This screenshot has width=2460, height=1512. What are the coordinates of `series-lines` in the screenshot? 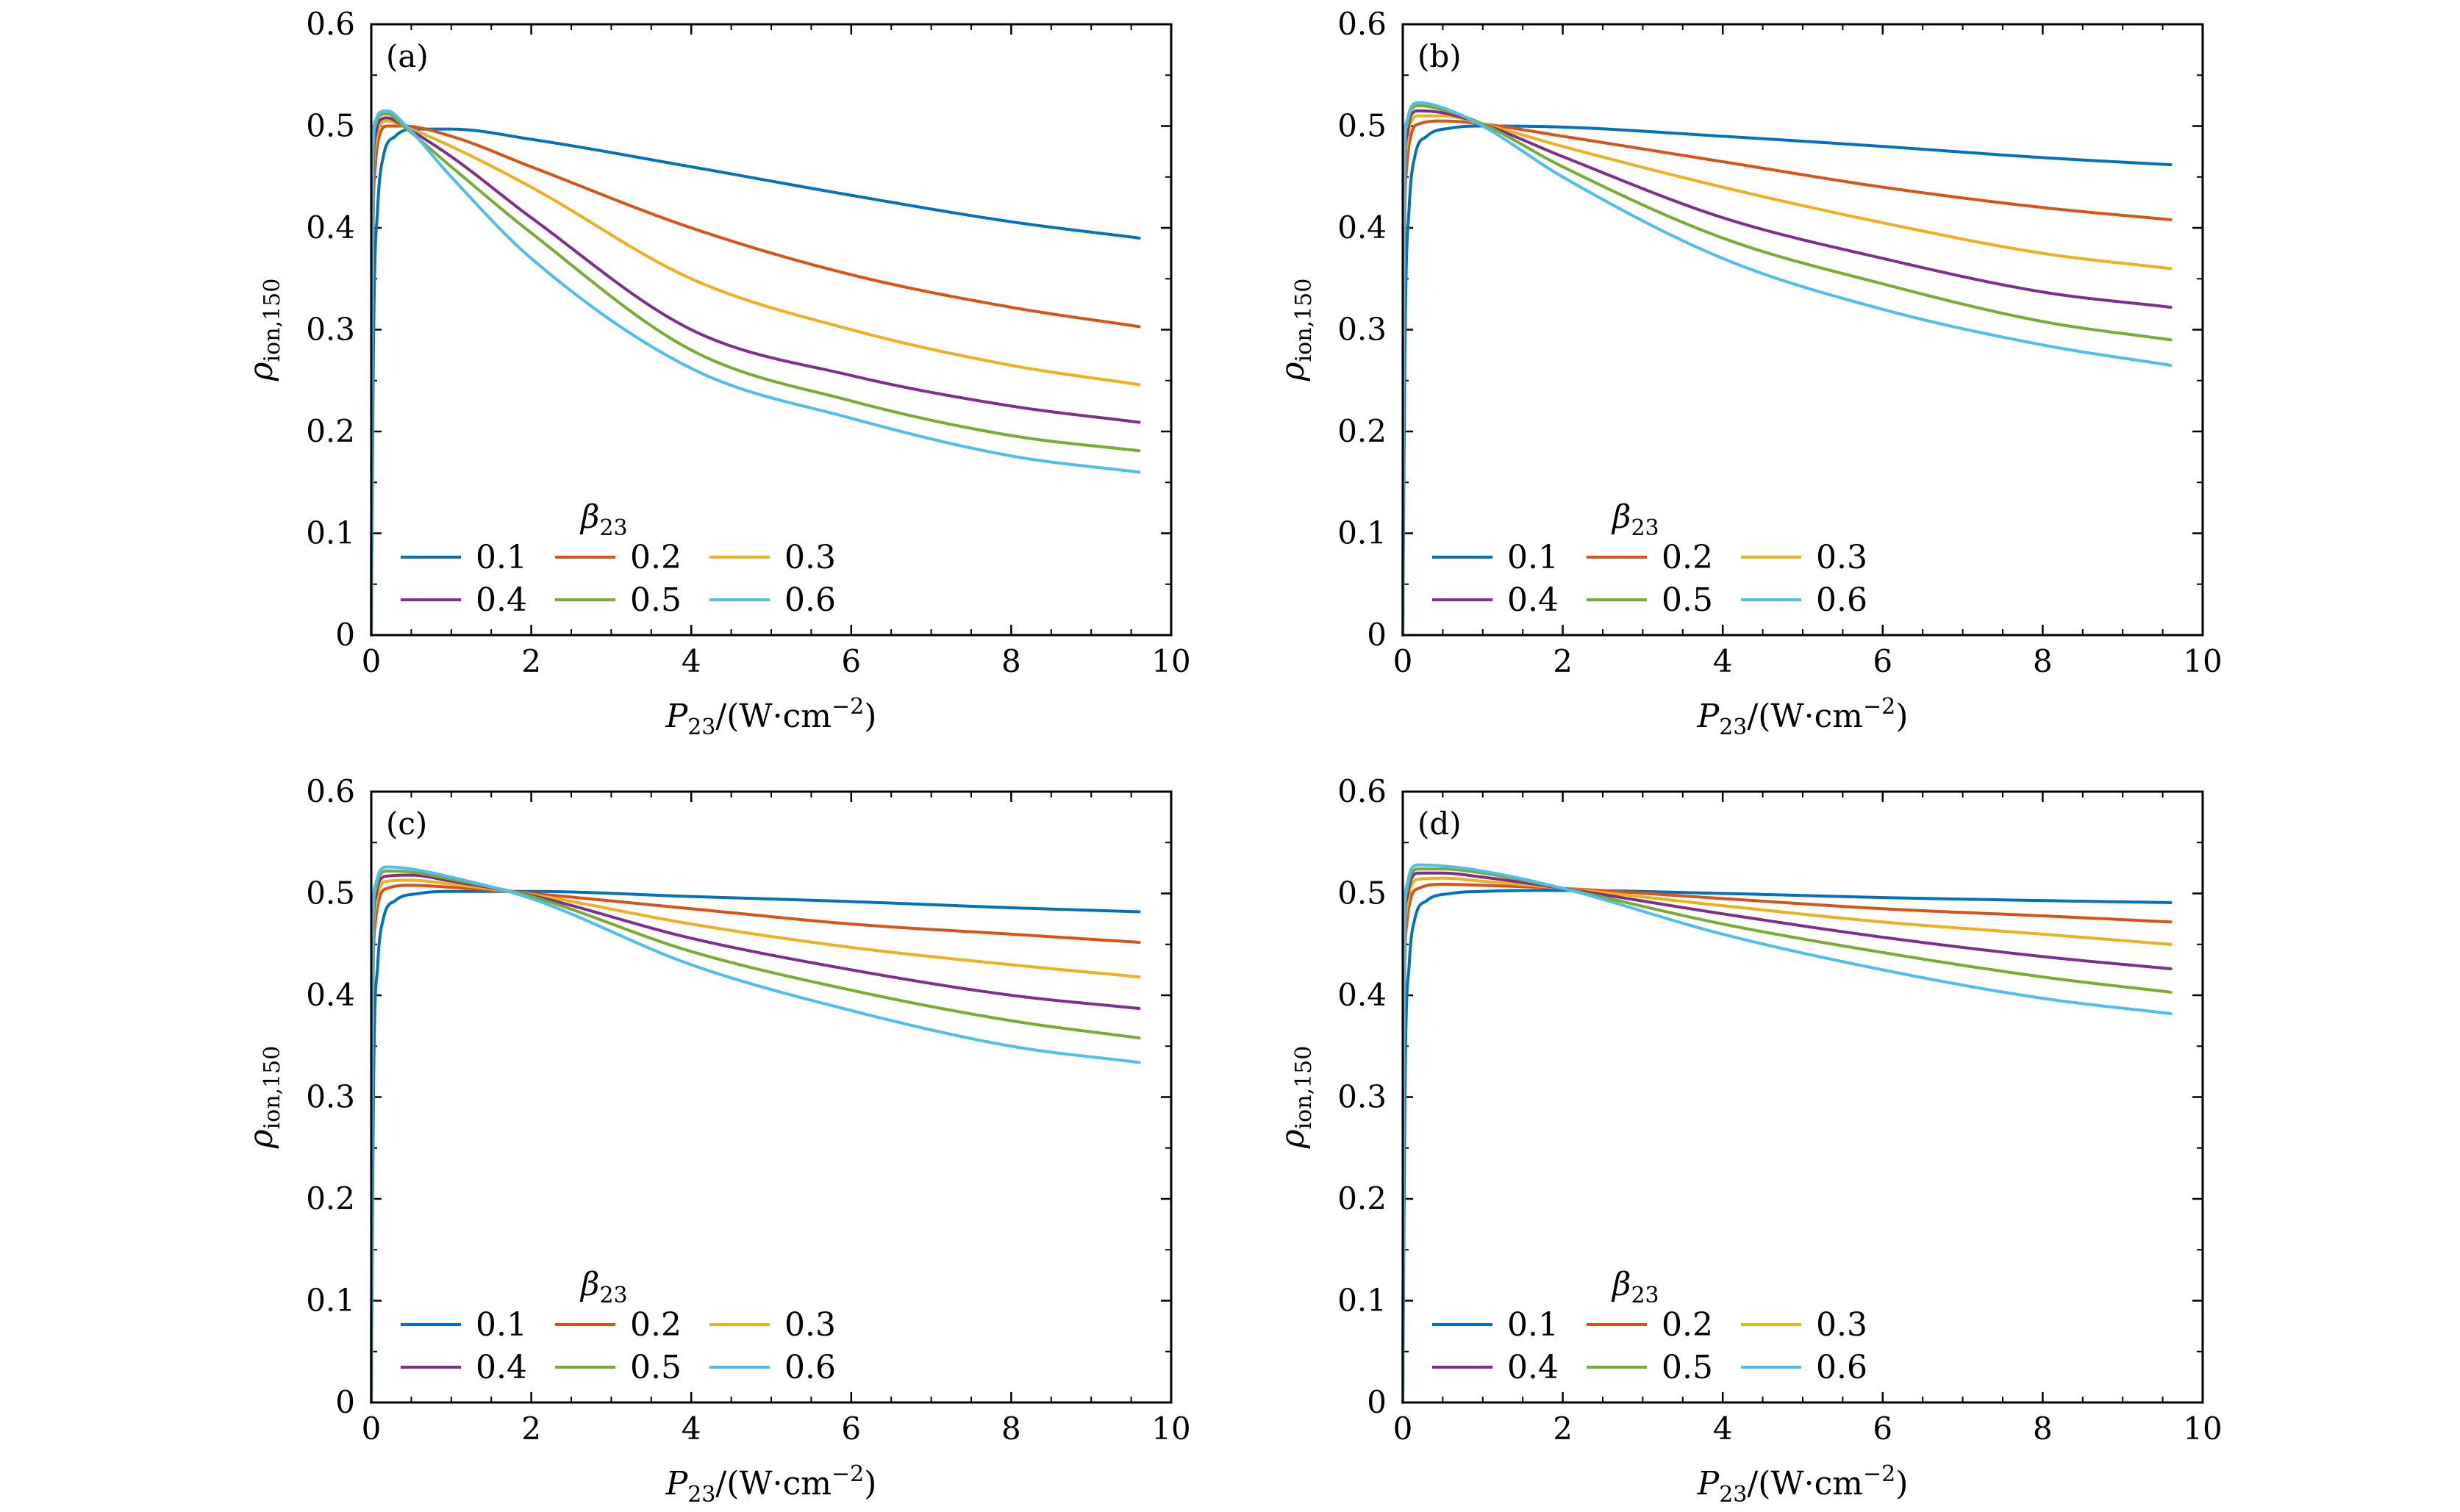 It's located at (755, 1134).